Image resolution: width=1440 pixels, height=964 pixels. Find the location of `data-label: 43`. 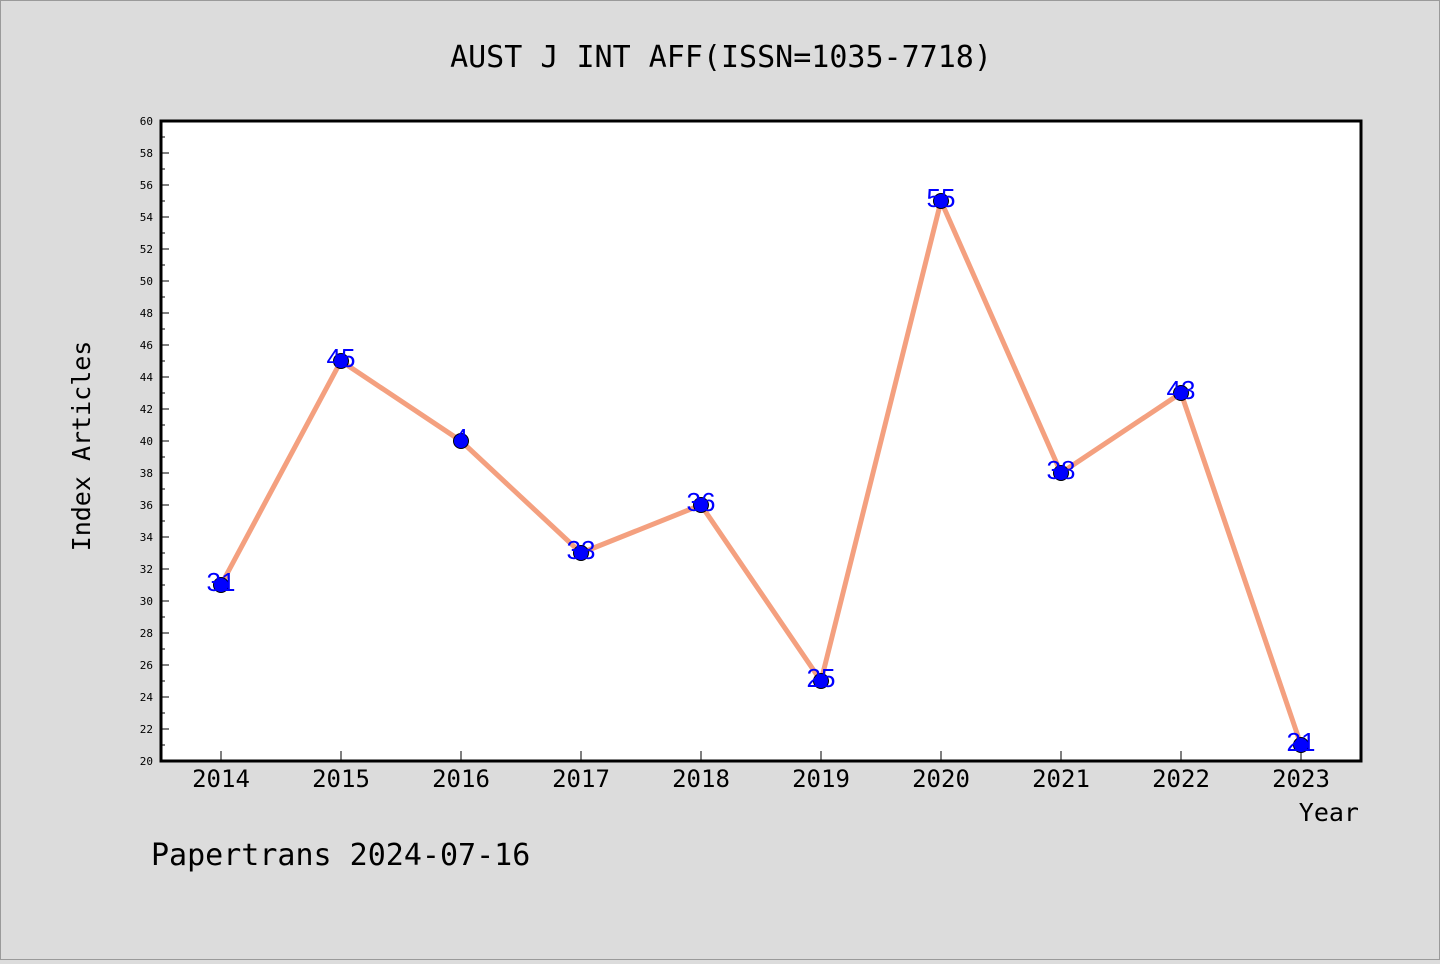

data-label: 43 is located at coordinates (1181, 390).